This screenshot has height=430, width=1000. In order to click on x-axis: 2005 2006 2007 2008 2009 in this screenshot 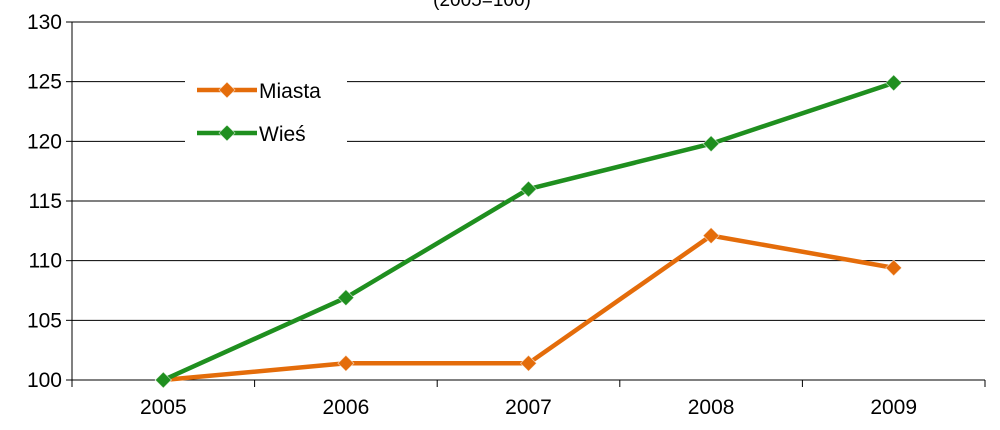, I will do `click(528, 399)`.